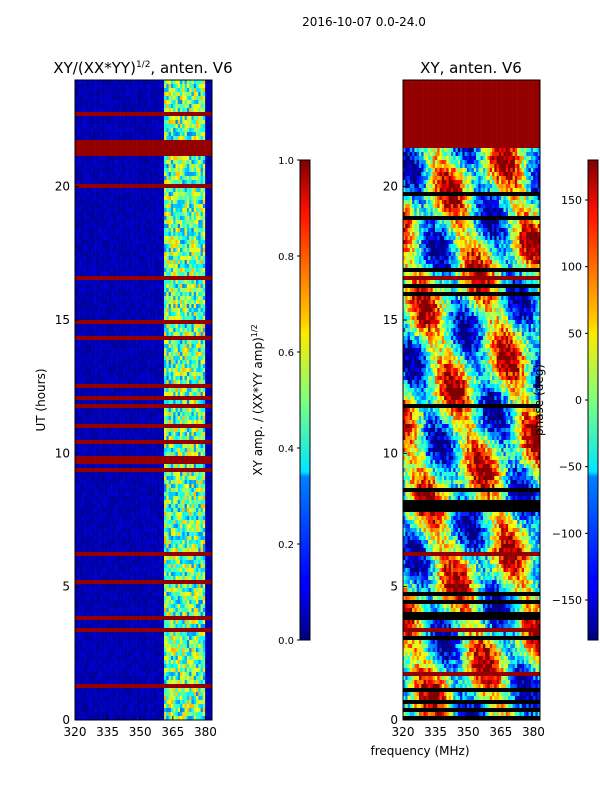 This screenshot has width=600, height=800. I want to click on left-panel-title: XY/(XX*YY)1/2, anten. V6, so click(142, 68).